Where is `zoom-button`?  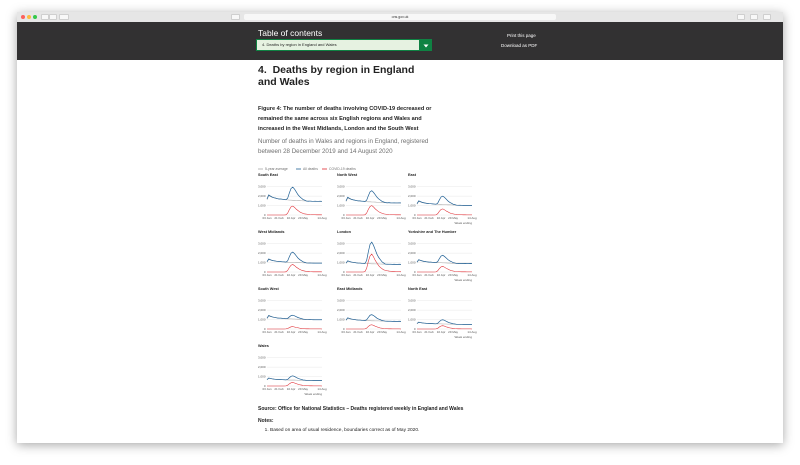 zoom-button is located at coordinates (35, 17).